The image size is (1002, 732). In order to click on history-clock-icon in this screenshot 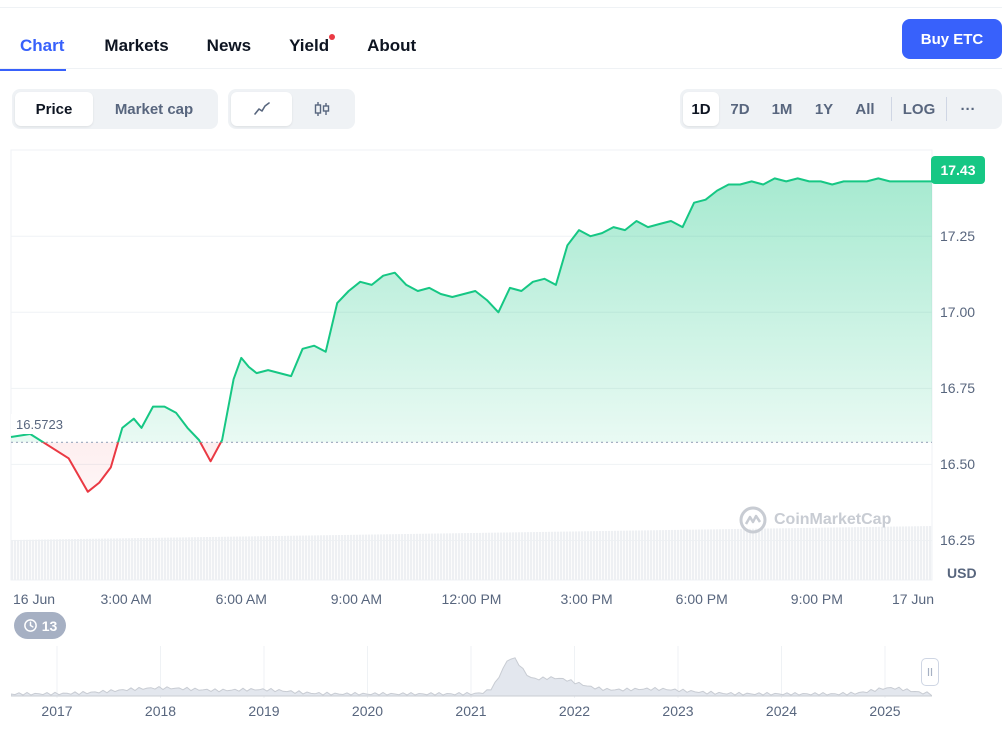, I will do `click(30, 625)`.